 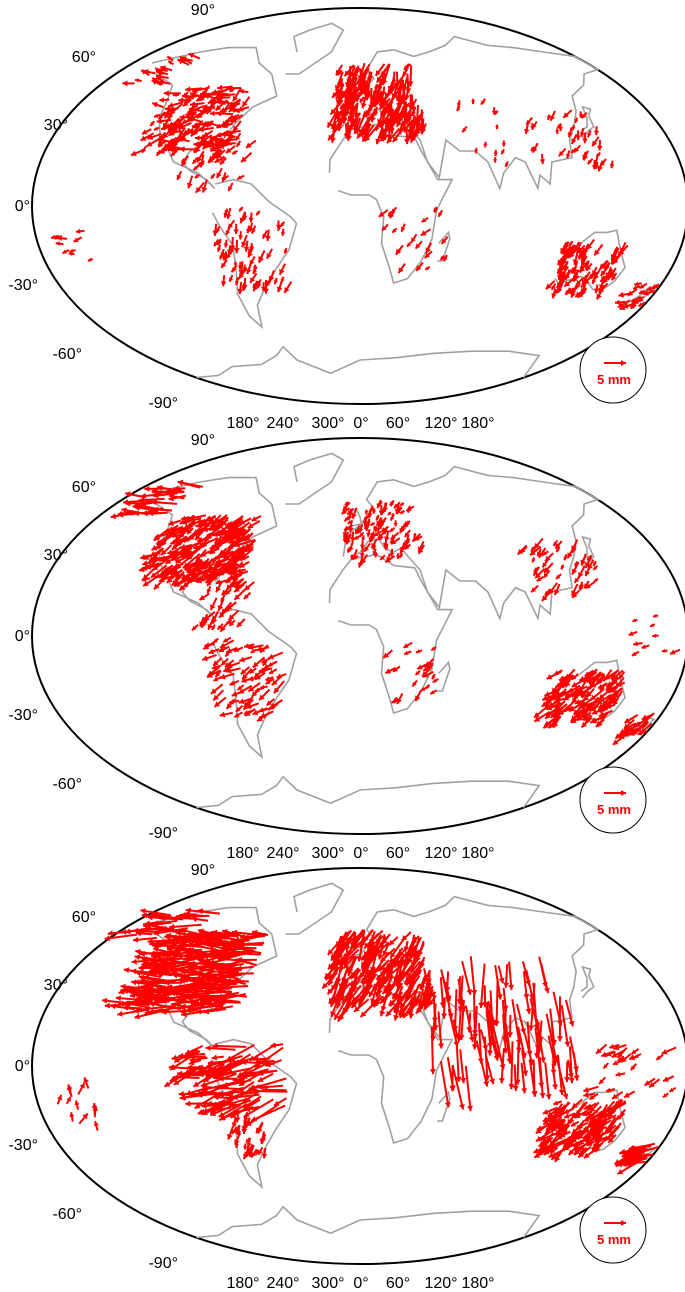 I want to click on latitude-label: -60°, so click(x=67, y=784).